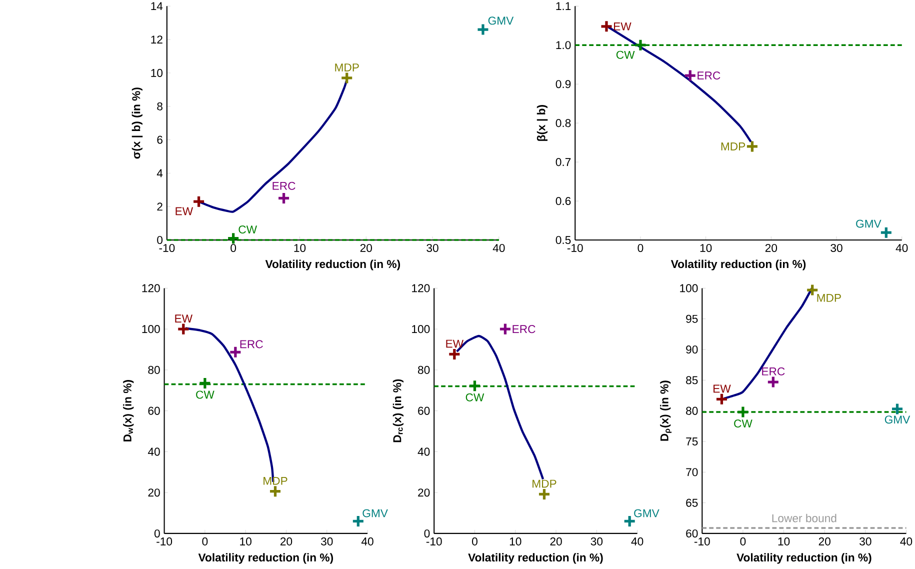 Image resolution: width=915 pixels, height=569 pixels. I want to click on y-tick-label: 1.0, so click(563, 45).